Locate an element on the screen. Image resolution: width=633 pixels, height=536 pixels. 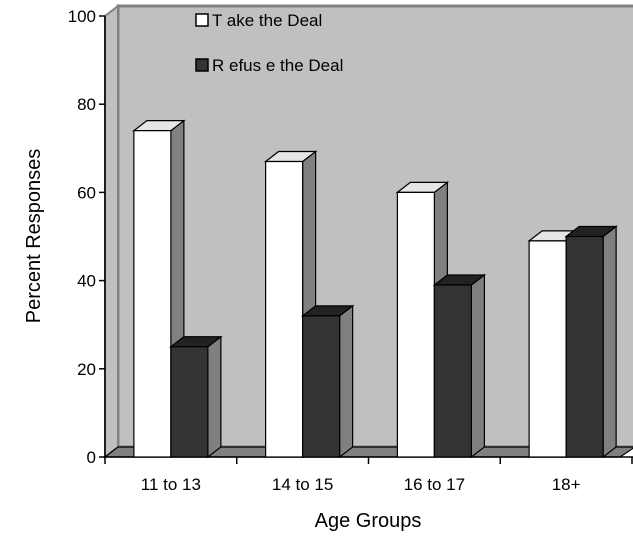
y-tick-label: 20 is located at coordinates (86, 369).